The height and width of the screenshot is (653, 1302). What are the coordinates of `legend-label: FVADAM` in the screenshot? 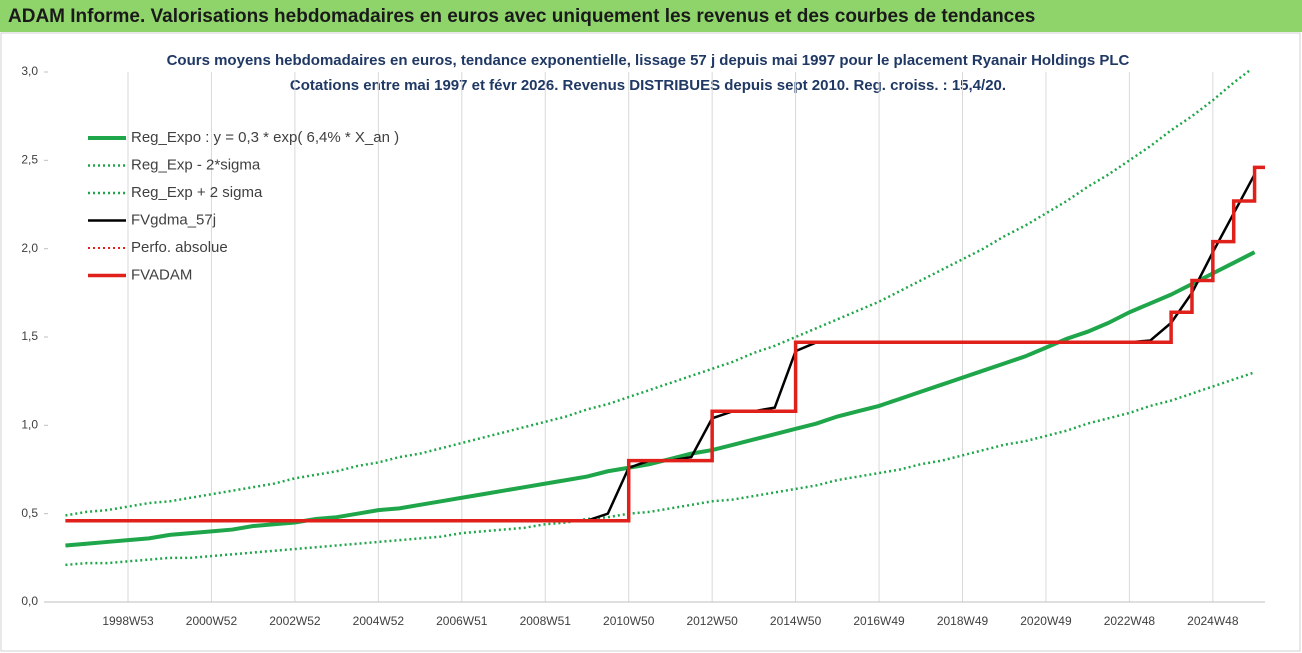 It's located at (161, 274).